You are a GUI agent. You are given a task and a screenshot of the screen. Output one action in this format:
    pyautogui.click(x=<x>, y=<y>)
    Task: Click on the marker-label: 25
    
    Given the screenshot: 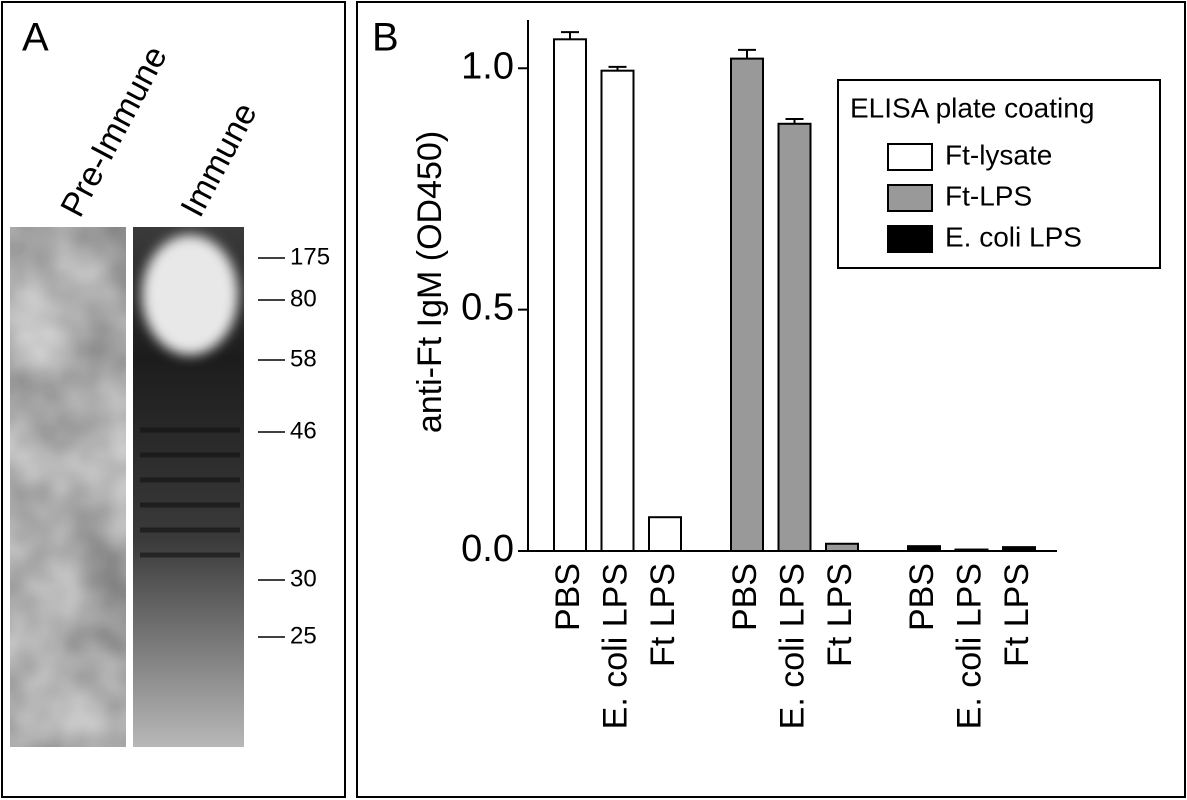 What is the action you would take?
    pyautogui.click(x=303, y=635)
    